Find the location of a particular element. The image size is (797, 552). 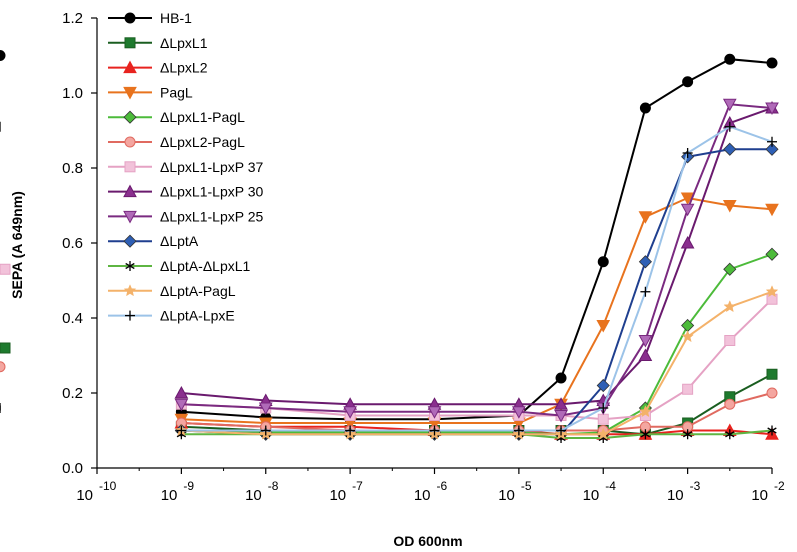

x-tick-label: 10 -2 is located at coordinates (768, 491).